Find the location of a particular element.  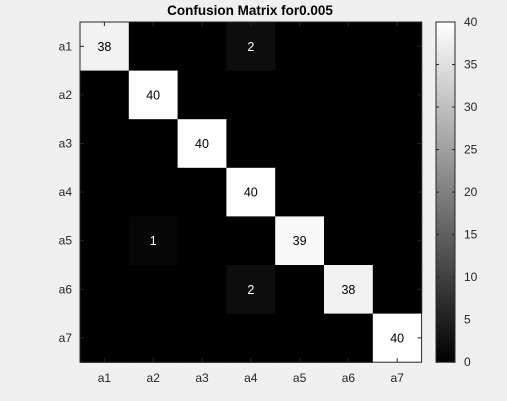

heatmap-cell-a3-a6 is located at coordinates (348, 143).